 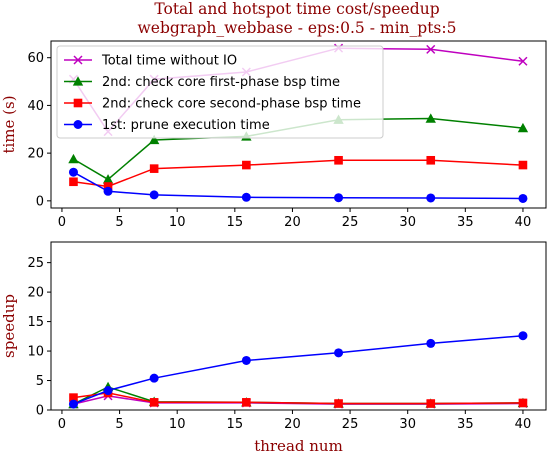 I want to click on chart-title-line2: webgraph_webbase - eps:0.5 - min_pts:5, so click(x=297, y=28).